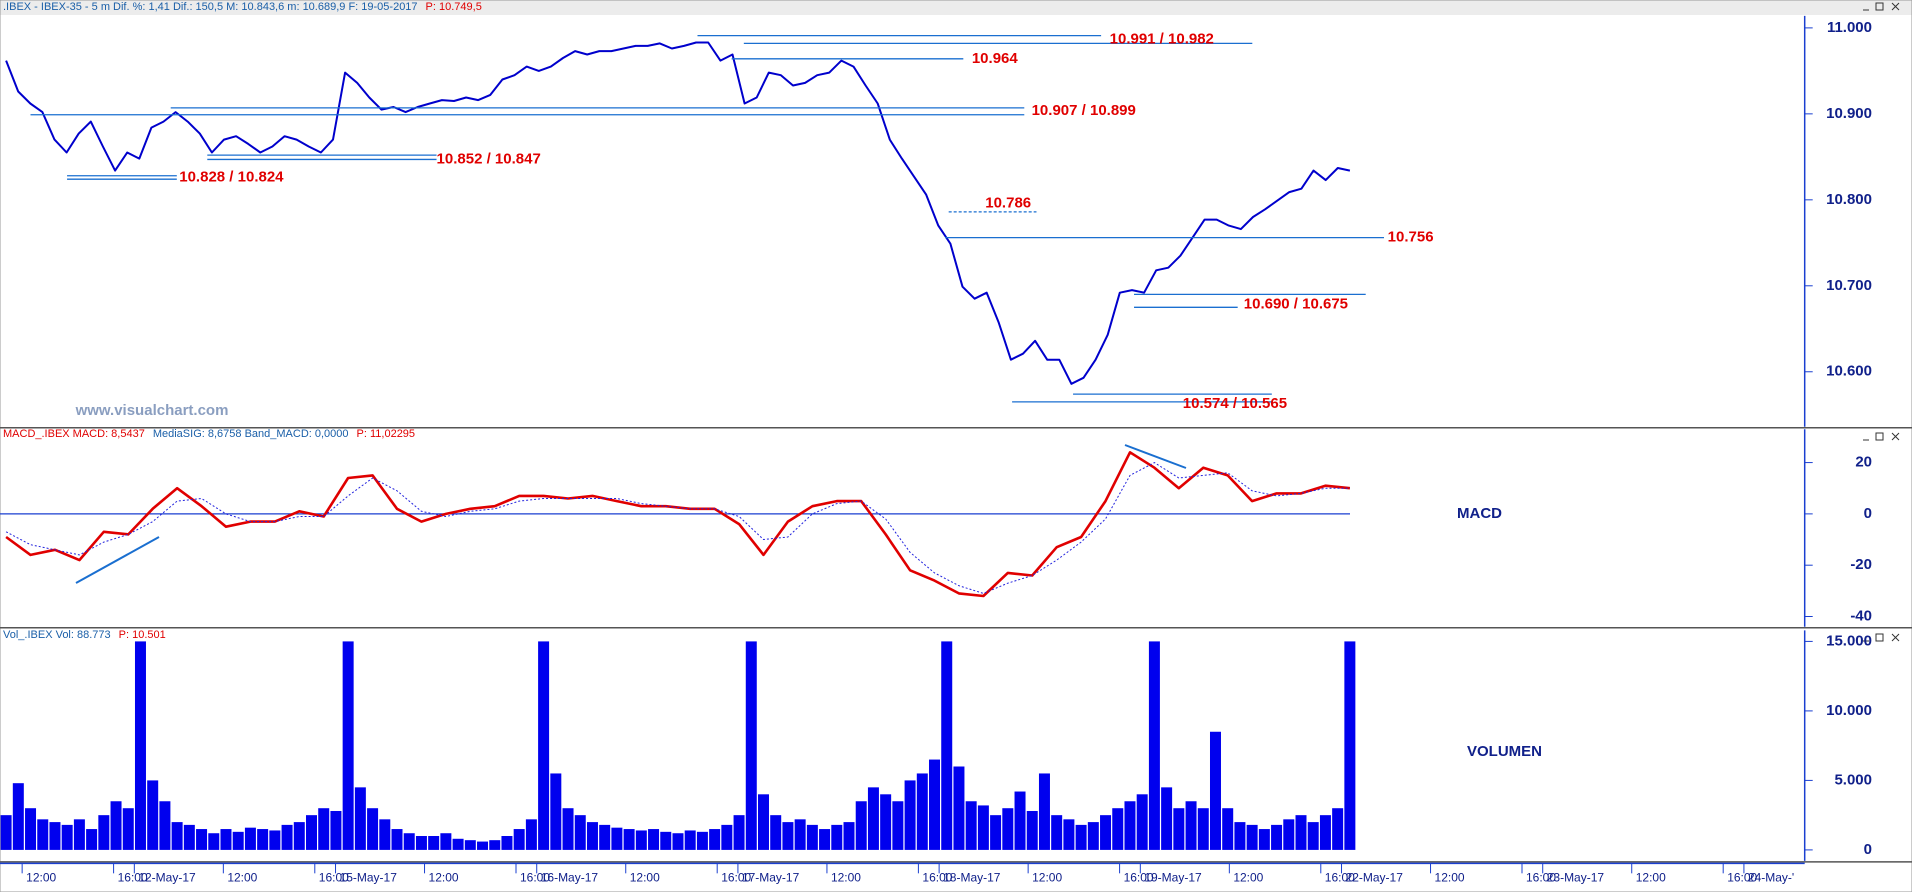 This screenshot has height=892, width=1912. What do you see at coordinates (251, 434) in the screenshot?
I see `panel-header: MediaSIG: 8,6758 Band_MACD: 0,0000` at bounding box center [251, 434].